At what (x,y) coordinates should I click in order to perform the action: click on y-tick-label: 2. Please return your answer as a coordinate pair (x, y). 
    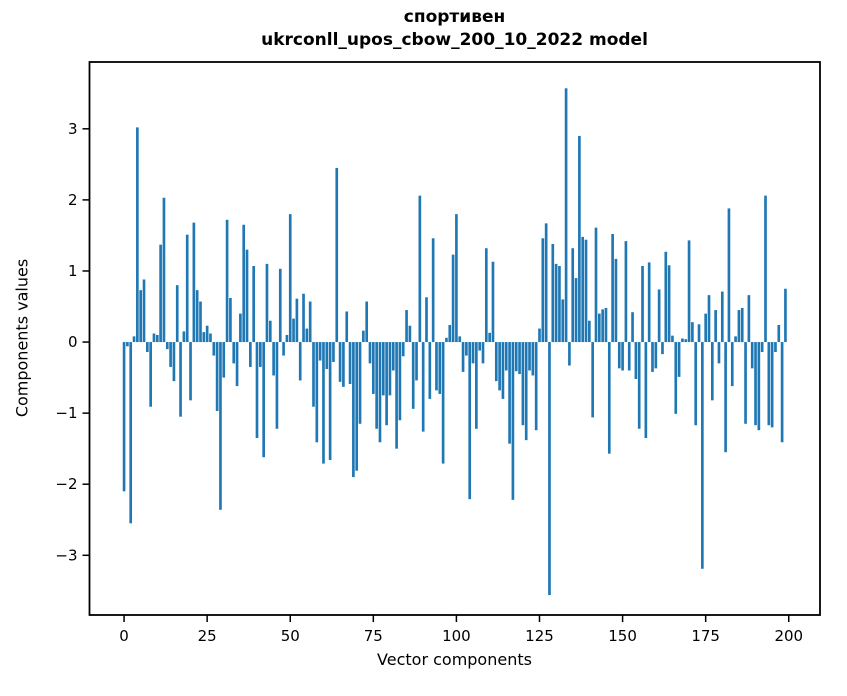
    Looking at the image, I should click on (73, 200).